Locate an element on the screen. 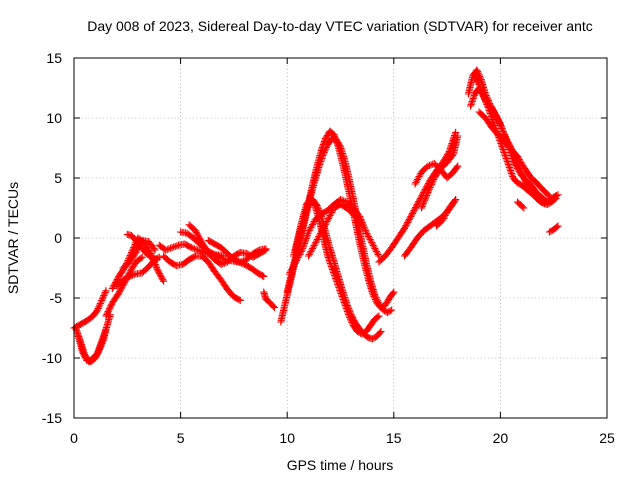 This screenshot has height=480, width=640. y-axis-label: SDTVAR / TECUs is located at coordinates (13, 238).